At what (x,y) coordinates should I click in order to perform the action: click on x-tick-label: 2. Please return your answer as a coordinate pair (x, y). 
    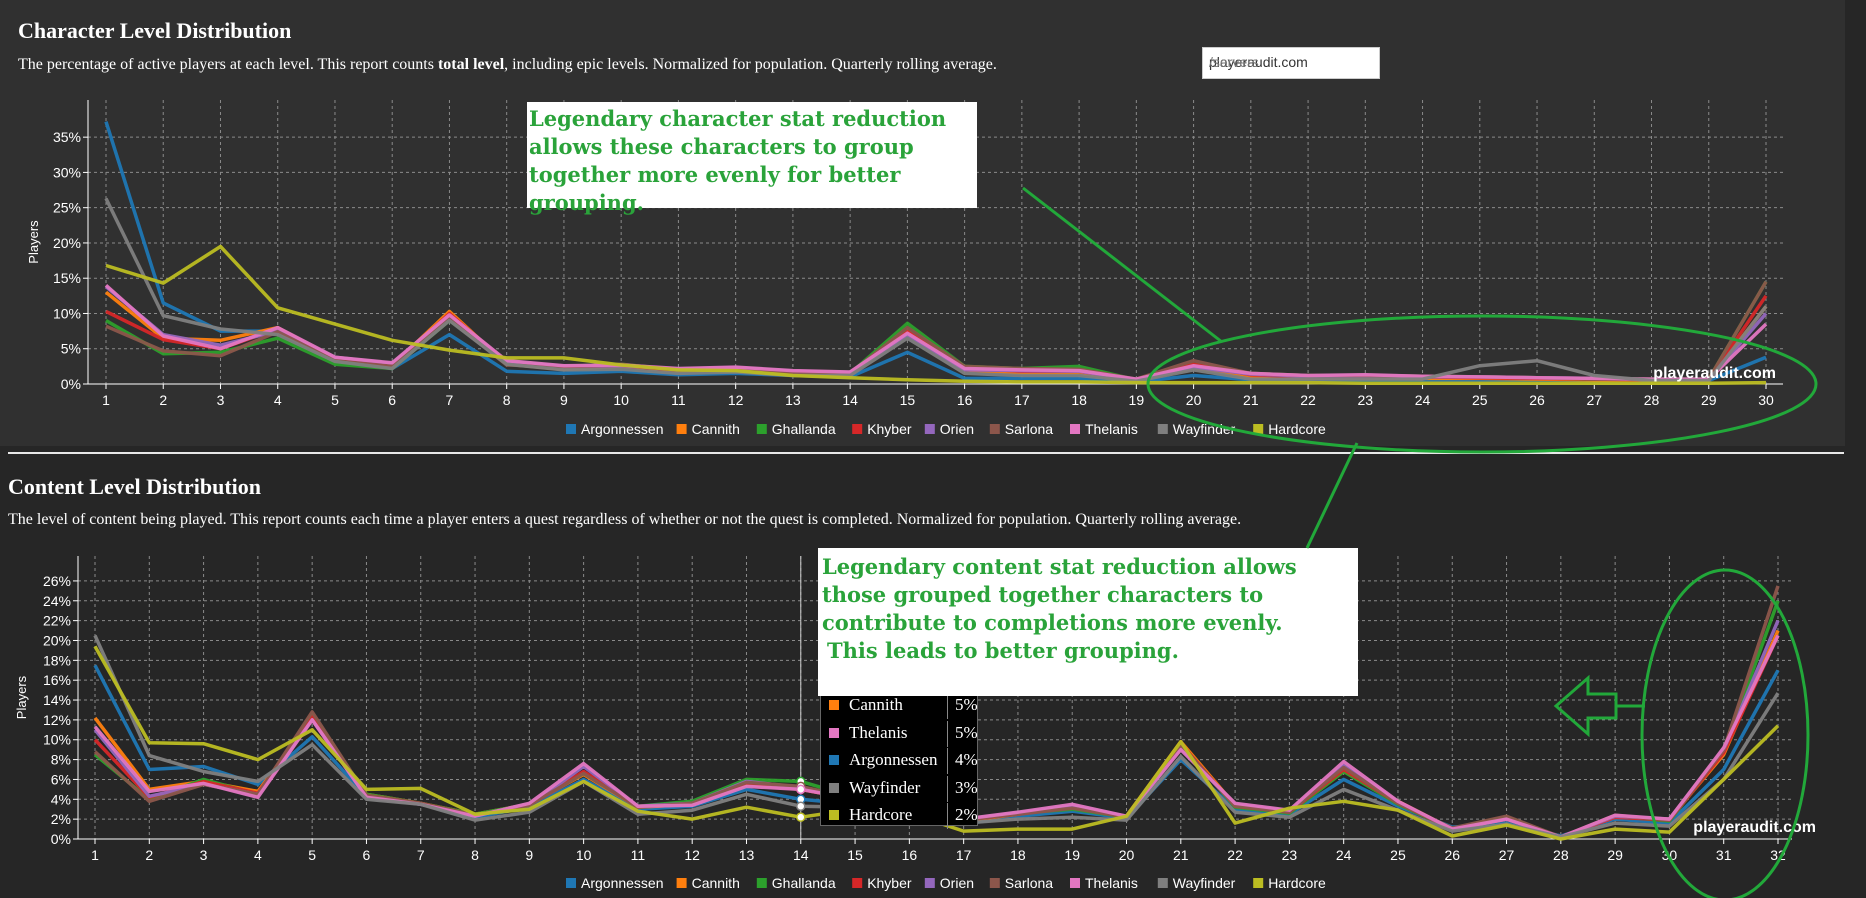
    Looking at the image, I should click on (149, 855).